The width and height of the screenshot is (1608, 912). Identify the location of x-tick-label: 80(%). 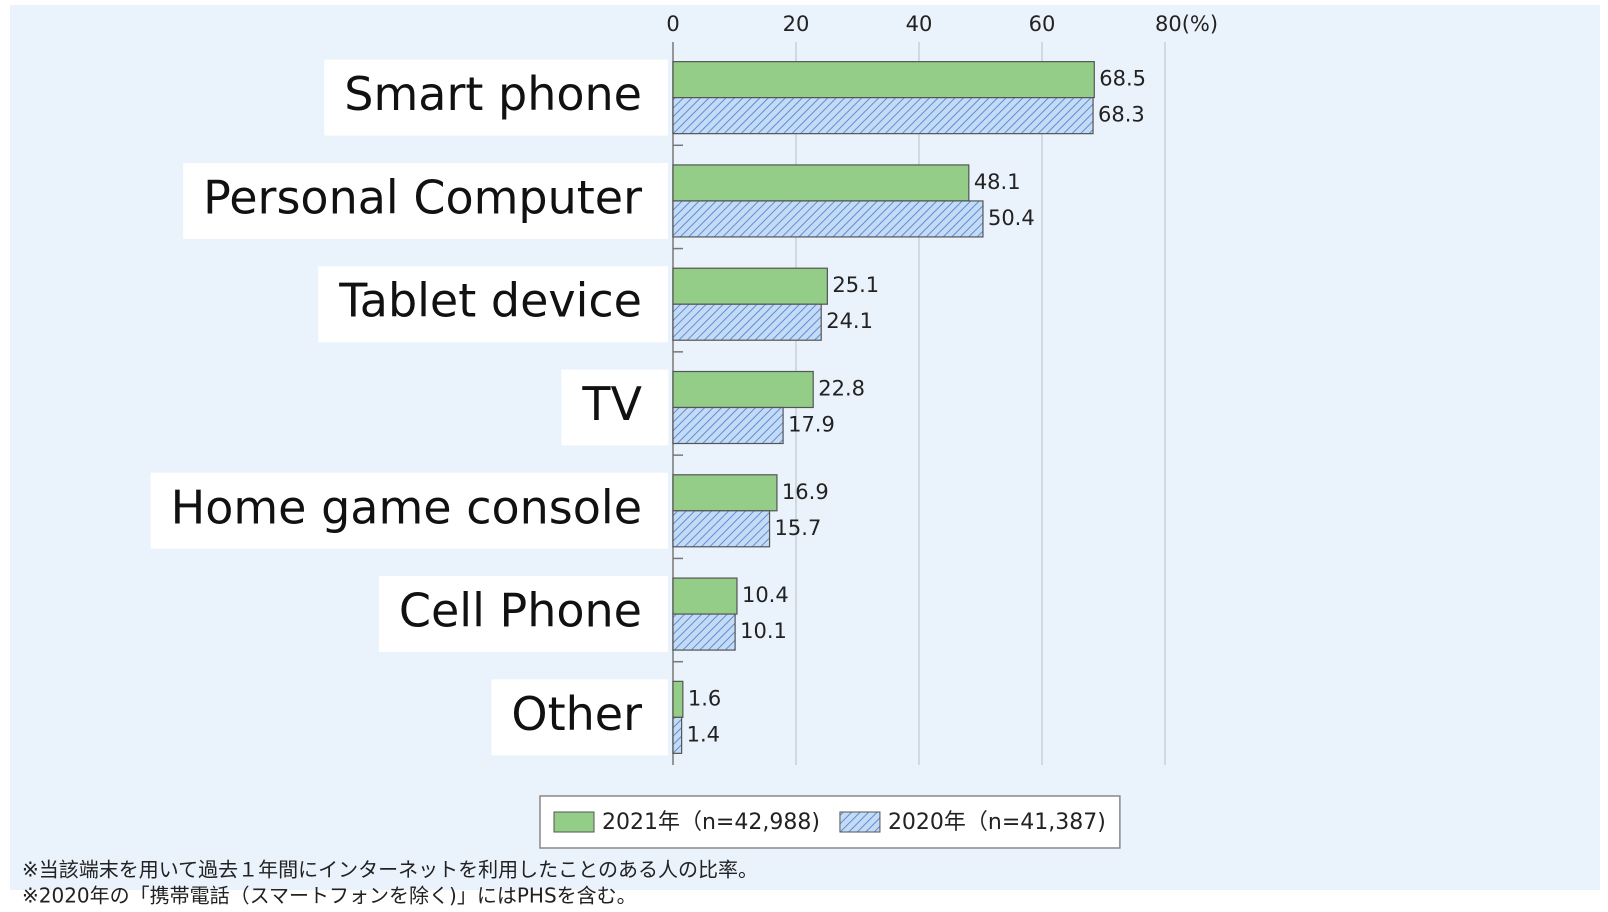
(1186, 24).